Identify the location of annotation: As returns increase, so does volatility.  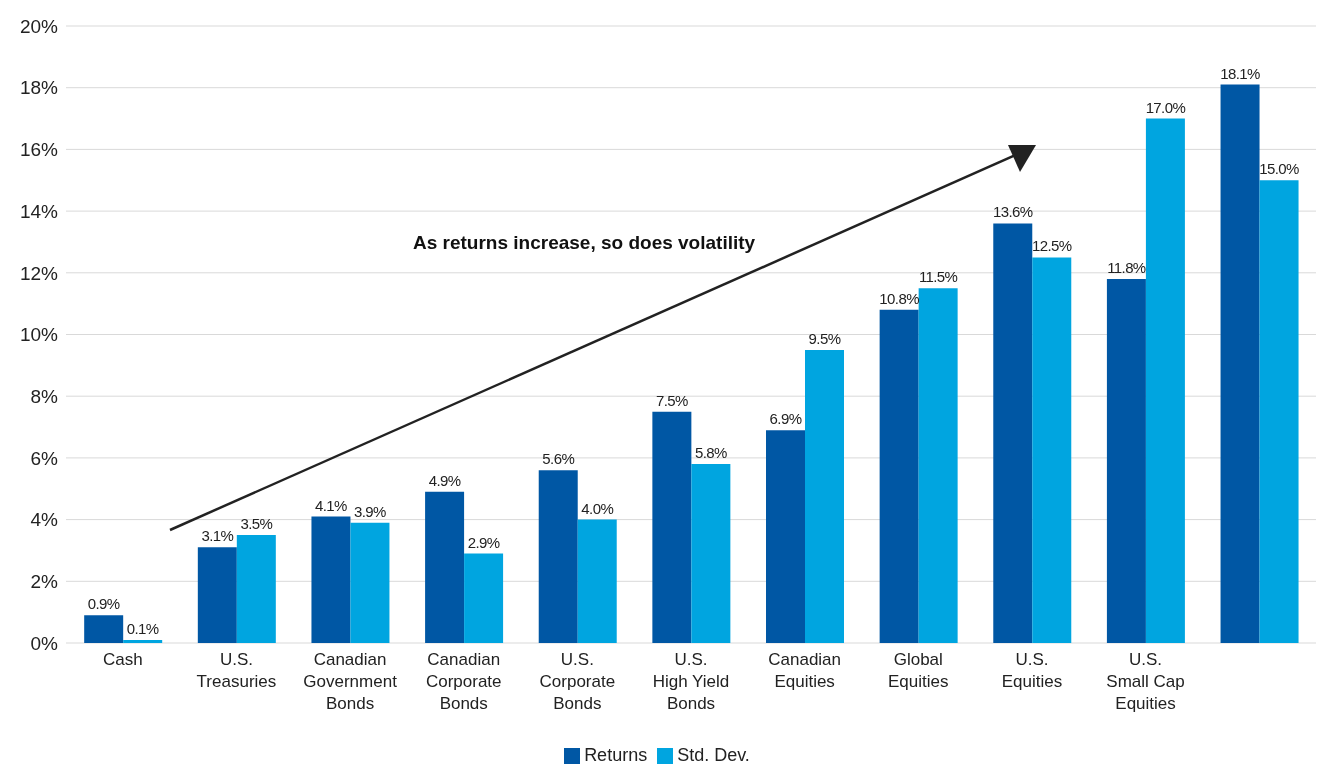
(584, 243).